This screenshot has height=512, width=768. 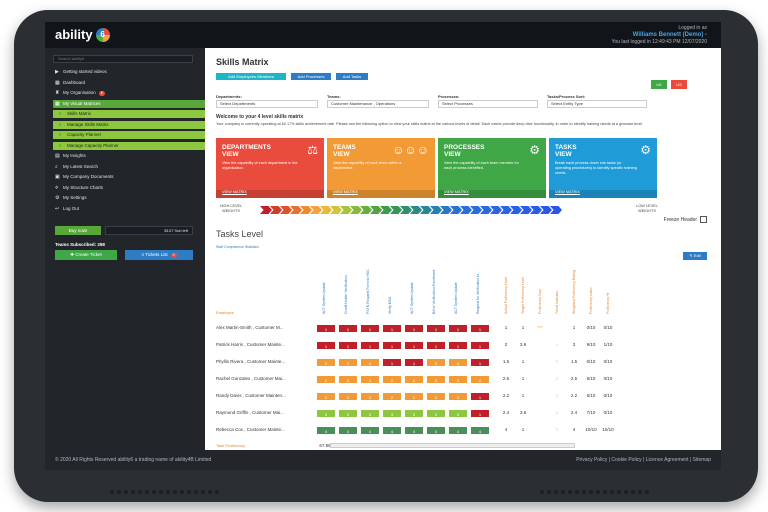 I want to click on sidebar-item: ↩ Log Out, so click(x=129, y=209).